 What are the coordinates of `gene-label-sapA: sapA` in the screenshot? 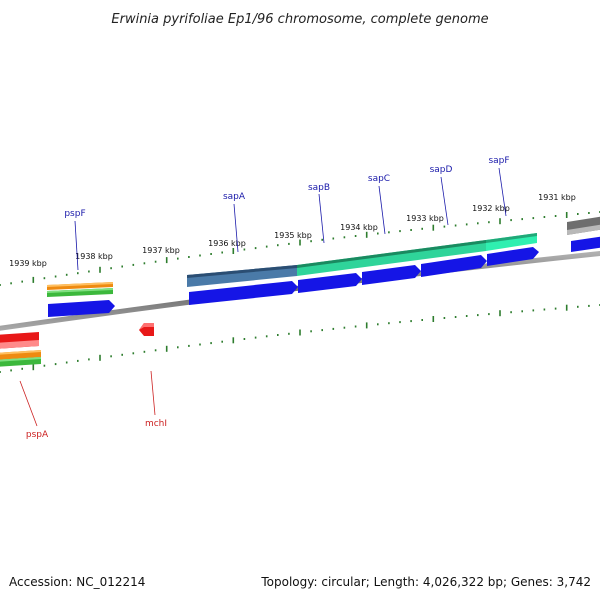 It's located at (234, 197).